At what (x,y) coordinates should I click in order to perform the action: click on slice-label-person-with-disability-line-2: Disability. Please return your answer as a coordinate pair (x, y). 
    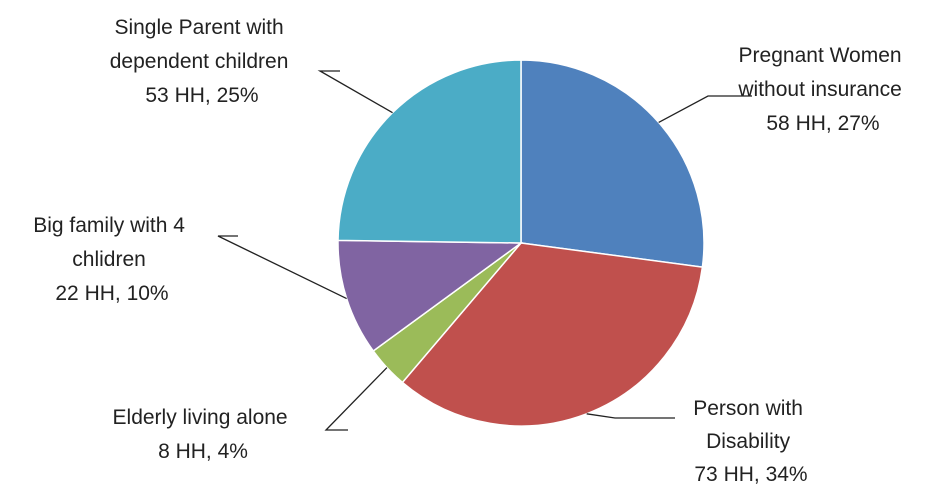
    Looking at the image, I should click on (748, 441).